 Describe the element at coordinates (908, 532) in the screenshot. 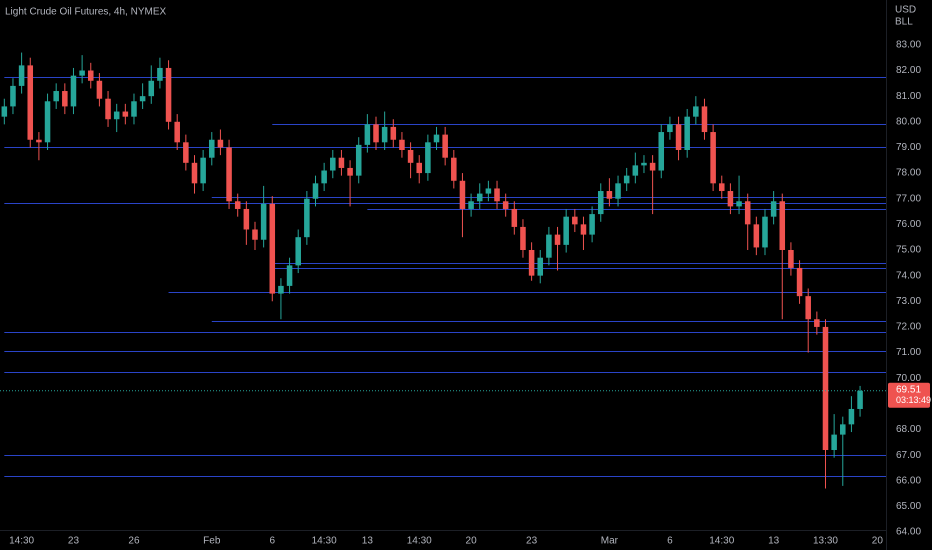

I see `y-tick-label: 64.00` at that location.